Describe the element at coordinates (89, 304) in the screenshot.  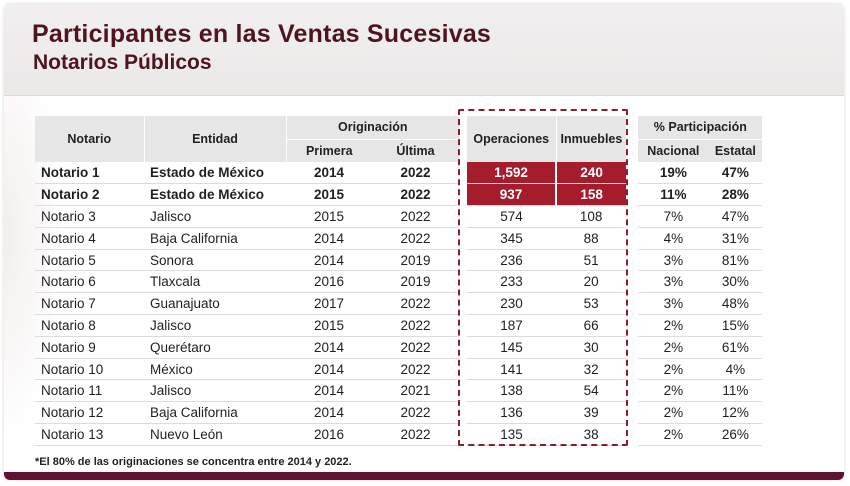
I see `cell-notario: Notario 7` at that location.